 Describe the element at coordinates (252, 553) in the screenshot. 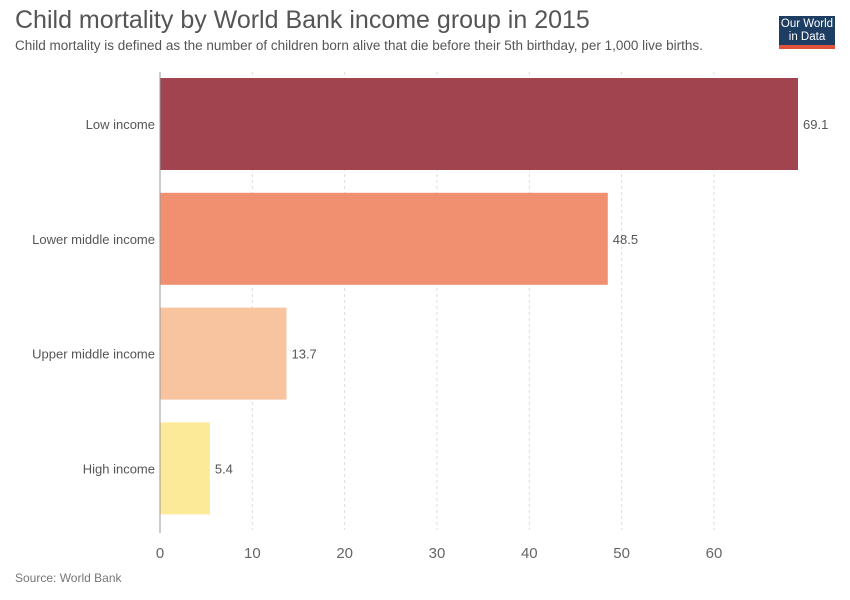

I see `x-tick-label: 10` at that location.